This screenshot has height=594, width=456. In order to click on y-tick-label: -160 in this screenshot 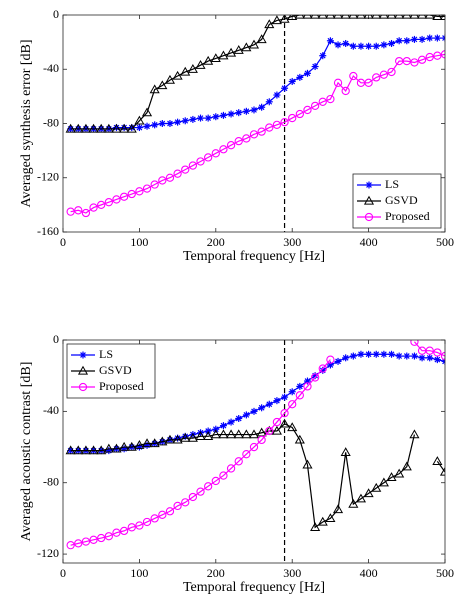, I will do `click(48, 231)`.